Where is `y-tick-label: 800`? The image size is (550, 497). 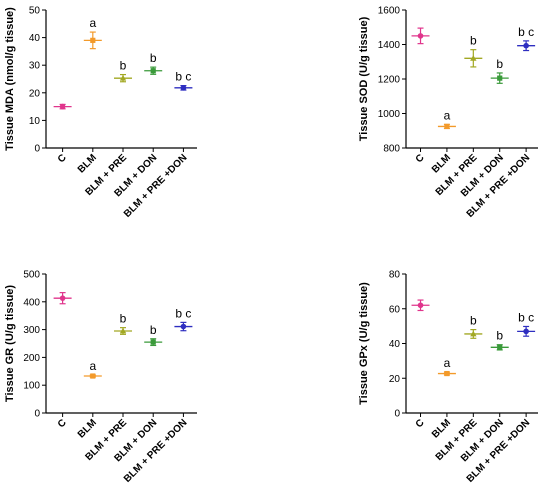
y-tick-label: 800 is located at coordinates (391, 149).